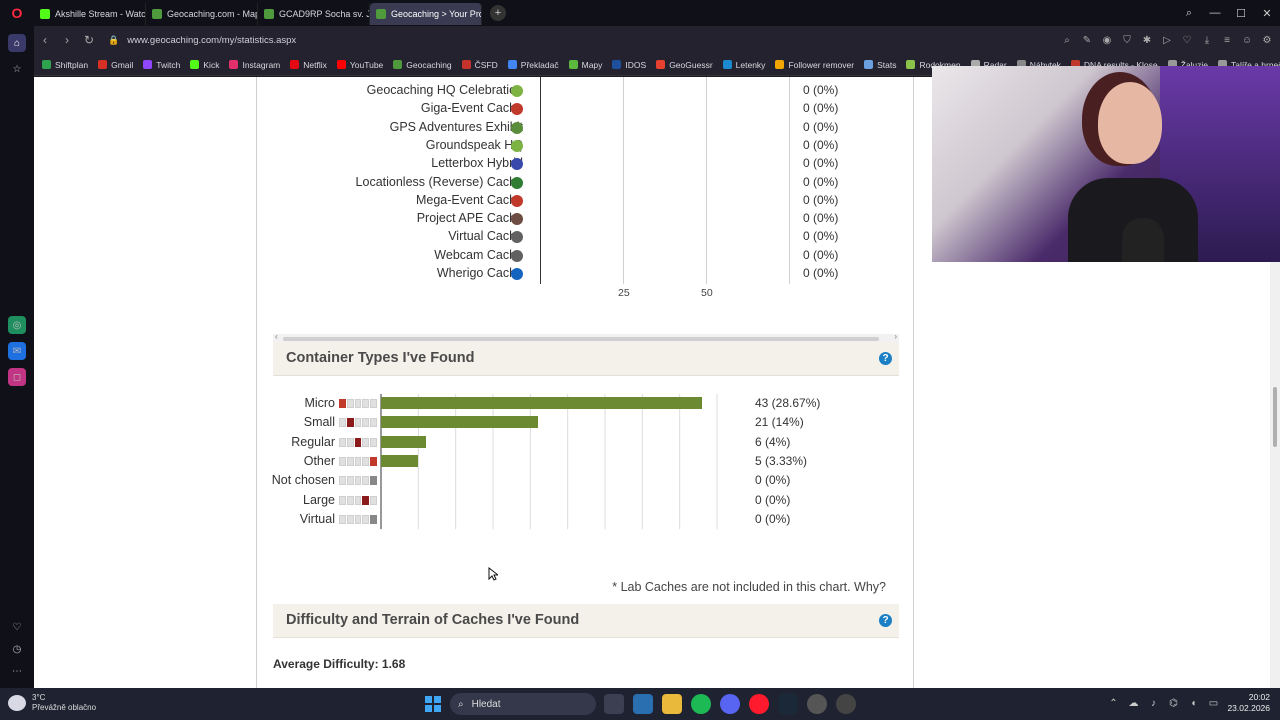 The height and width of the screenshot is (720, 1280). I want to click on bookmark-item: ČSFD, so click(479, 65).